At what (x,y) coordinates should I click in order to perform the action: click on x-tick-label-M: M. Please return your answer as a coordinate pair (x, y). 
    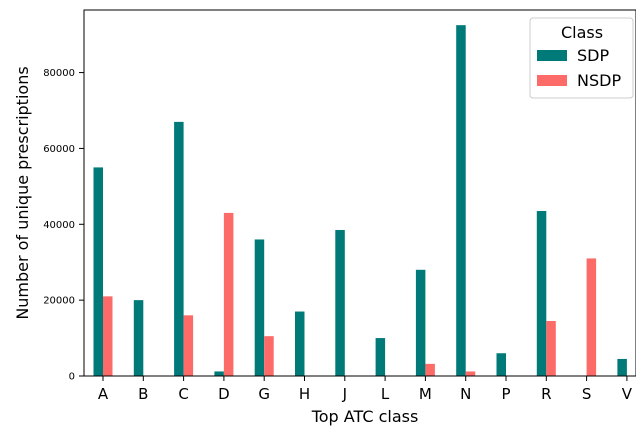
    Looking at the image, I should click on (425, 394).